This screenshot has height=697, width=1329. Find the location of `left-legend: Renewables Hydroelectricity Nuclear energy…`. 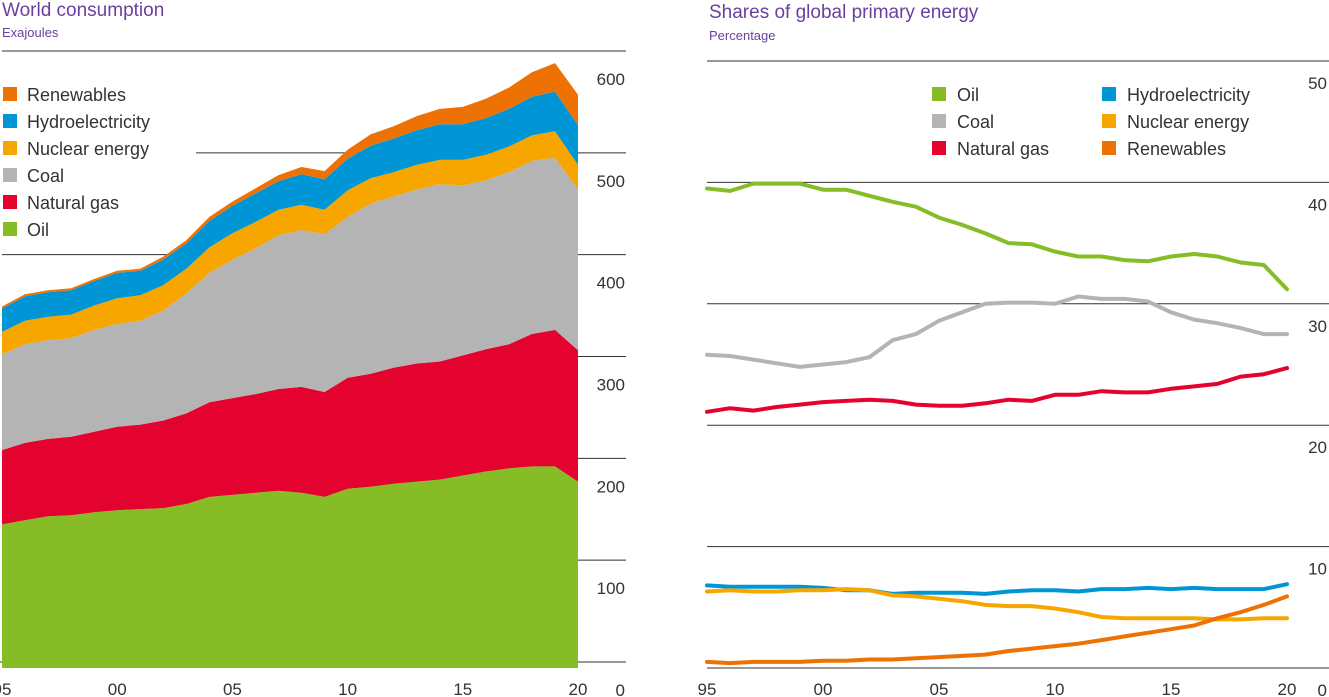

left-legend: Renewables Hydroelectricity Nuclear energy… is located at coordinates (76, 162).